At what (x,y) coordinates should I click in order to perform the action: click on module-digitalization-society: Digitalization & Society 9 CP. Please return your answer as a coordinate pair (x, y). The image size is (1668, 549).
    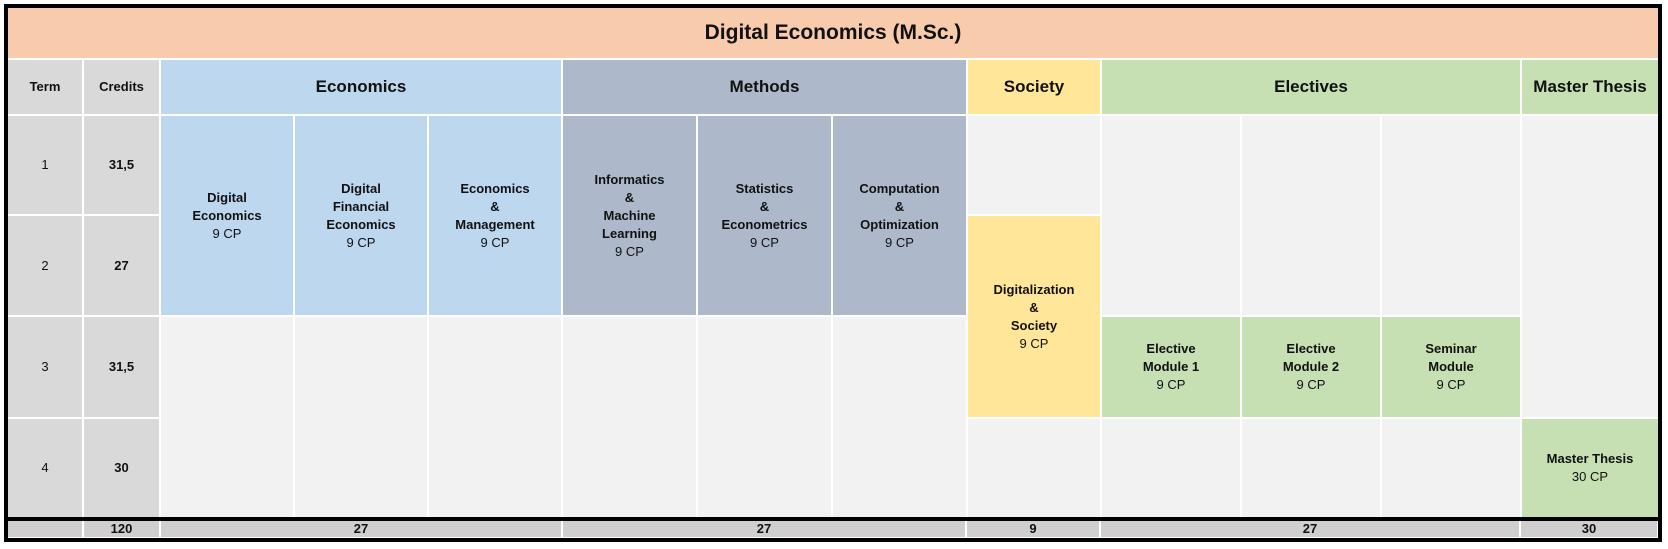
    Looking at the image, I should click on (1034, 316).